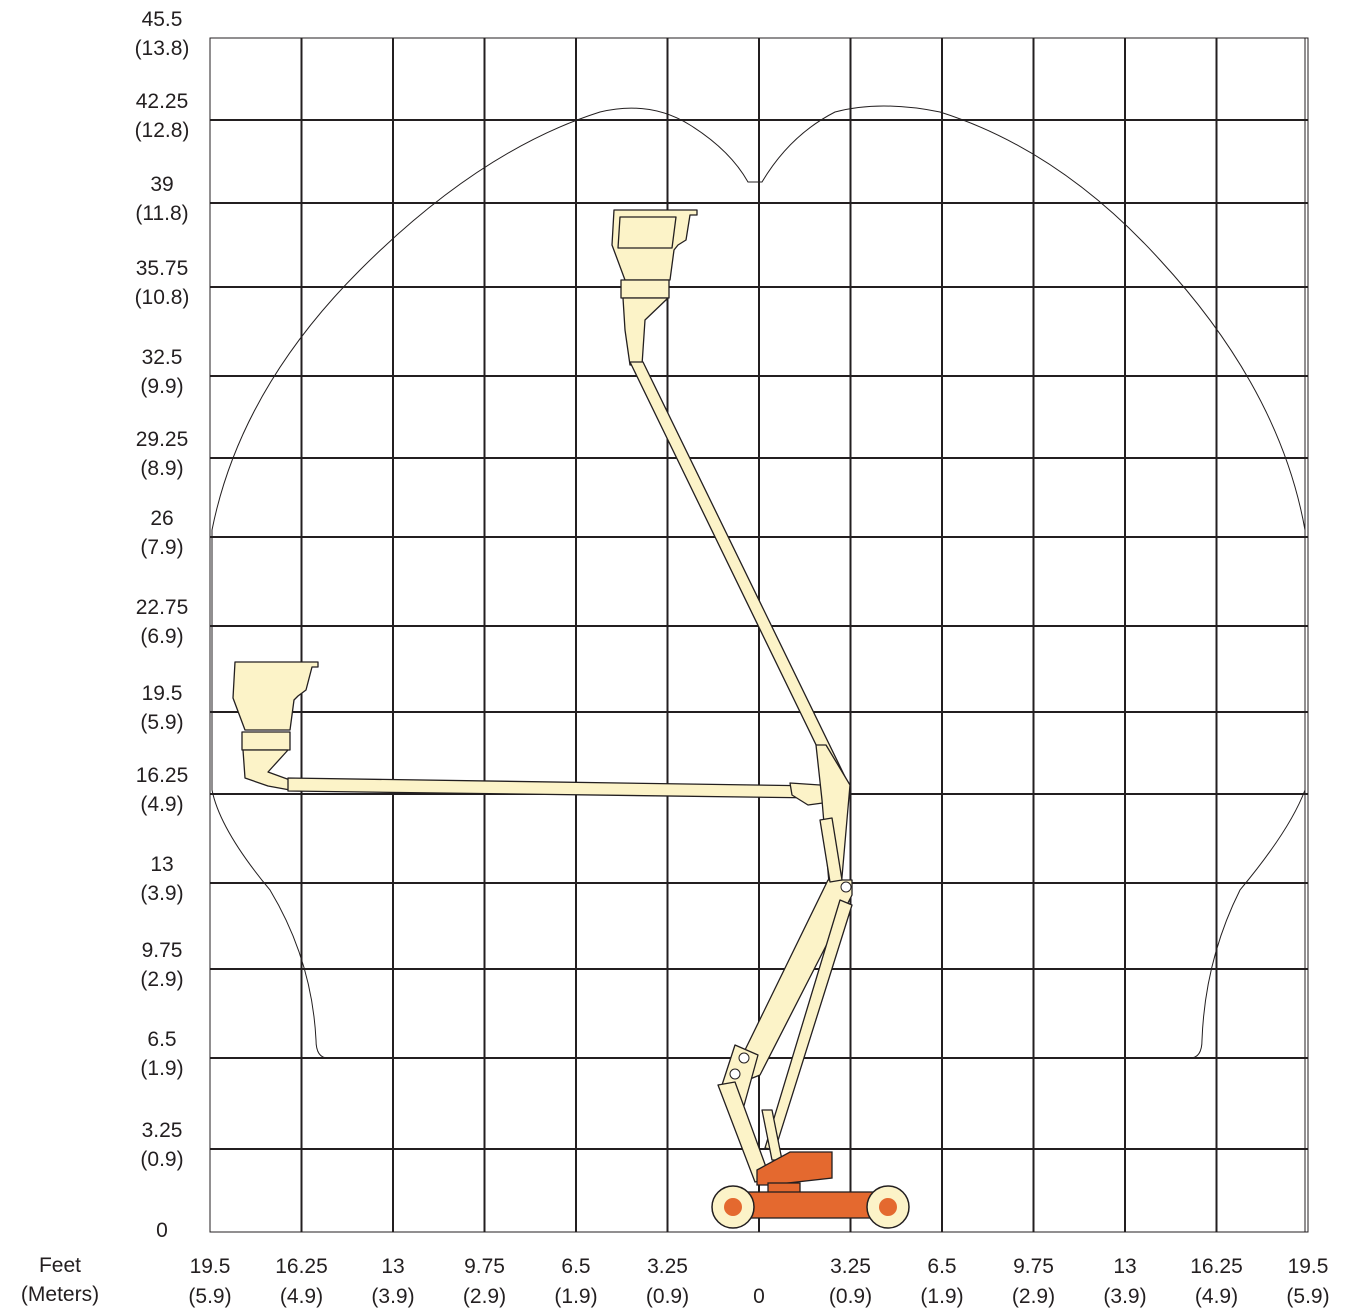  I want to click on y-label-feet: 9.75, so click(162, 950).